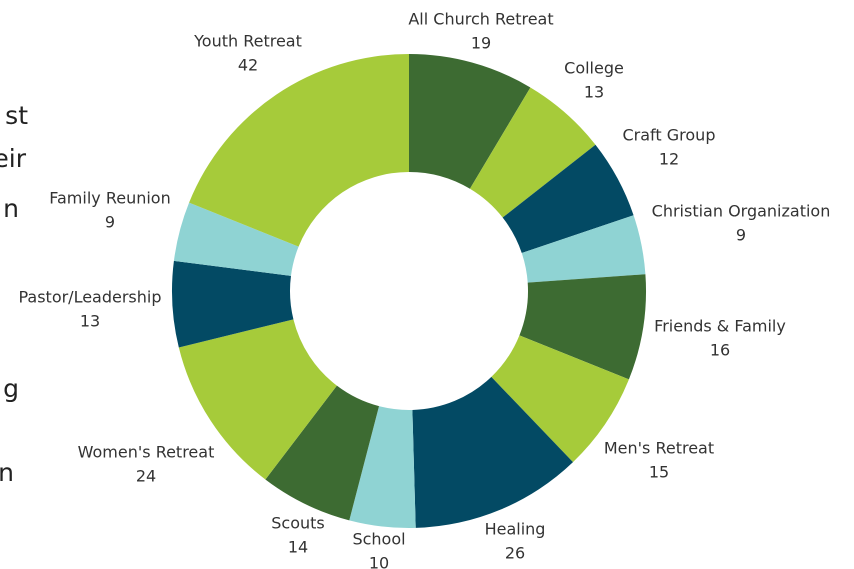 The image size is (854, 569). What do you see at coordinates (515, 529) in the screenshot?
I see `slice-label: Healing` at bounding box center [515, 529].